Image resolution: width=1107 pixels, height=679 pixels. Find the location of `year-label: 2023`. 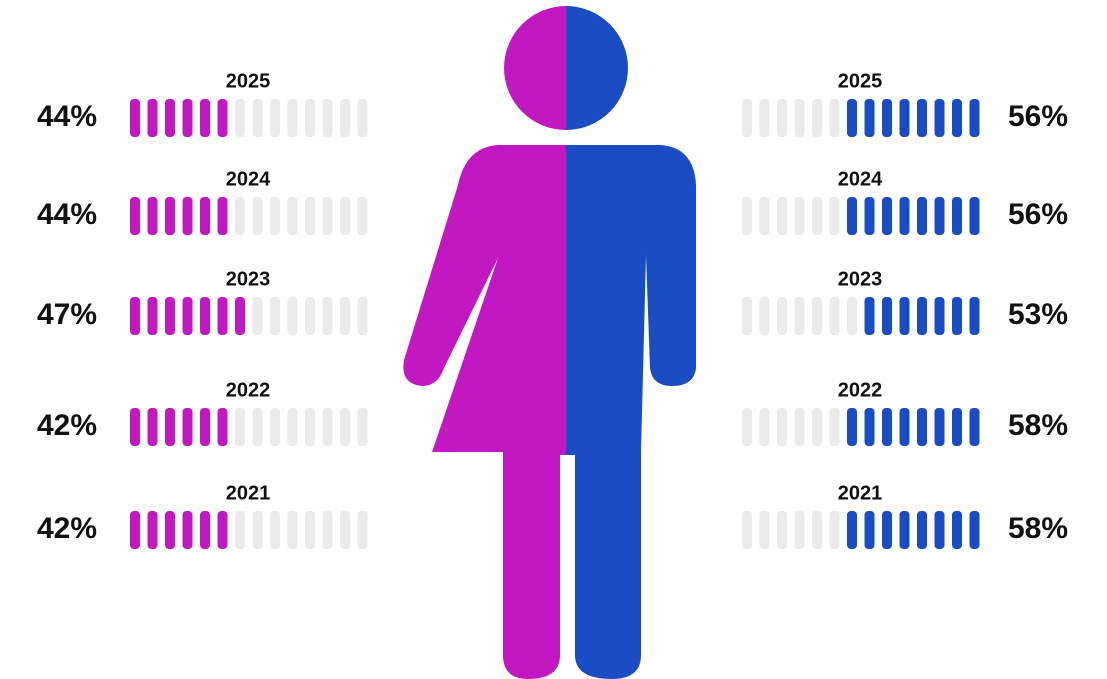

year-label: 2023 is located at coordinates (860, 279).